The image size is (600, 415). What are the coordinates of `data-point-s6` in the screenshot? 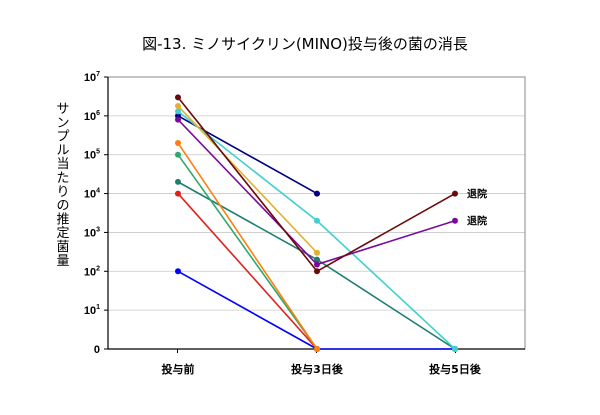 It's located at (317, 193).